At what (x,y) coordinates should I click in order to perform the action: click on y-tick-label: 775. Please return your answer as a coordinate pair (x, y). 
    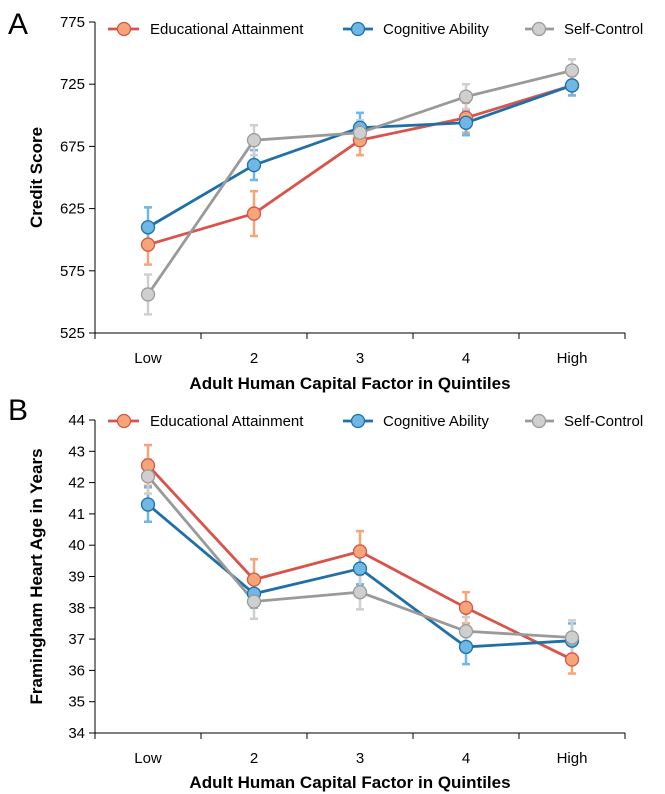
    Looking at the image, I should click on (72, 22).